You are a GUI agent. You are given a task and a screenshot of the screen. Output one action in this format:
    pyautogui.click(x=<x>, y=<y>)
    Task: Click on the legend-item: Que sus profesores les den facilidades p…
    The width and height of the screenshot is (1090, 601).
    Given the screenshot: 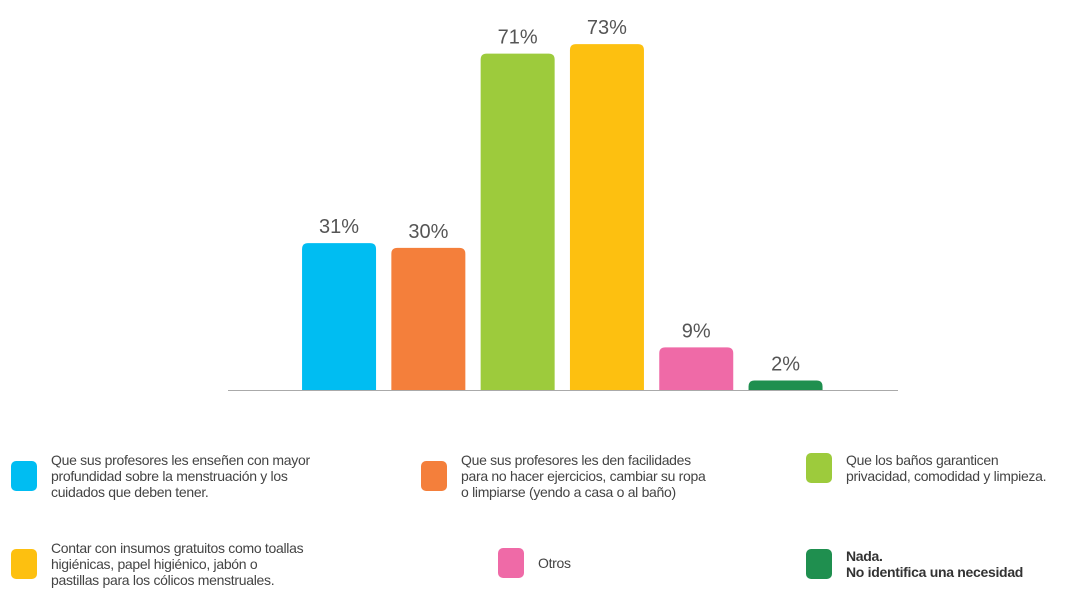 What is the action you would take?
    pyautogui.click(x=563, y=476)
    